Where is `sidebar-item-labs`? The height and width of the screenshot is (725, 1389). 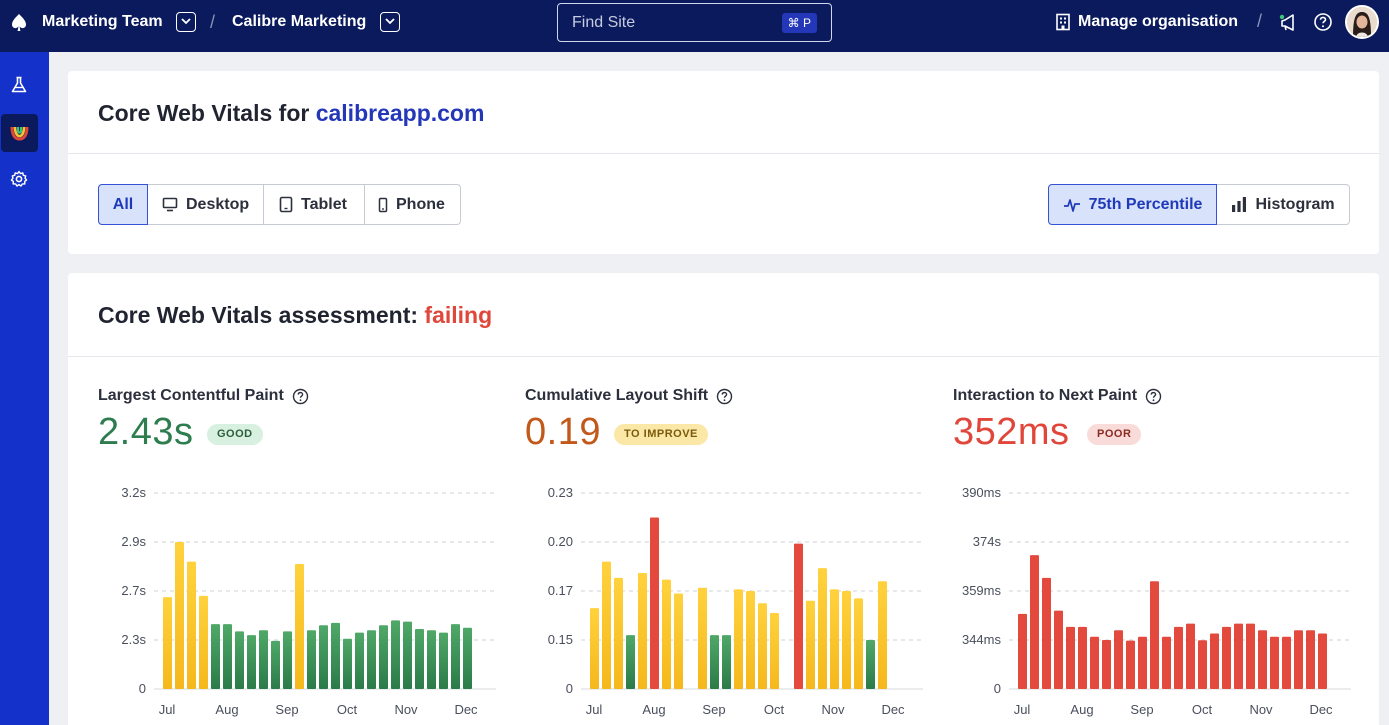
sidebar-item-labs is located at coordinates (19, 86).